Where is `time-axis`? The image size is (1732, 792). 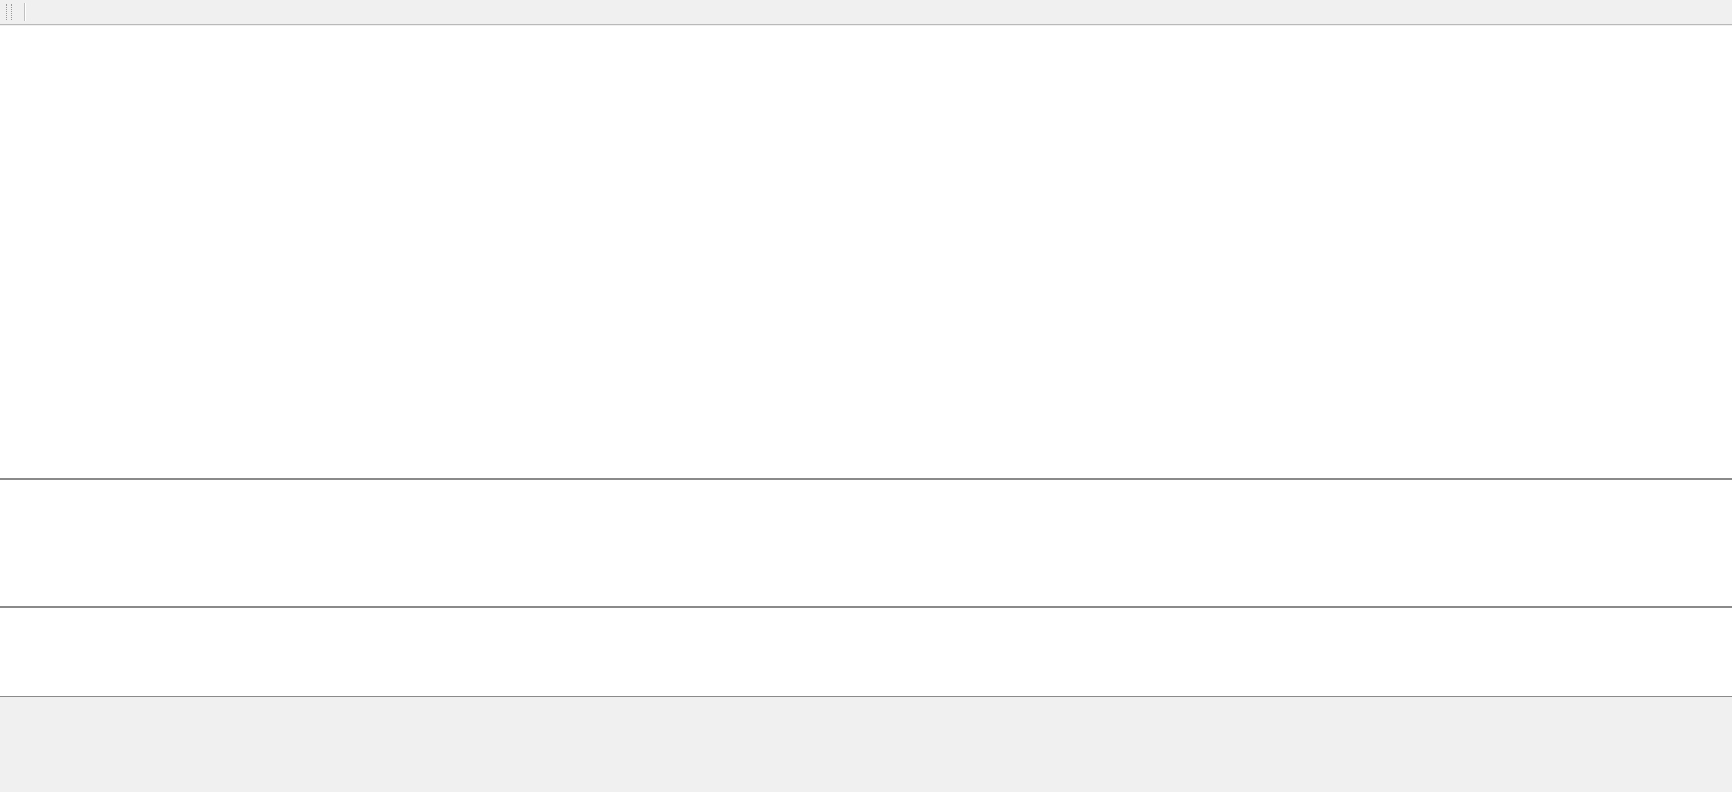
time-axis is located at coordinates (866, 705).